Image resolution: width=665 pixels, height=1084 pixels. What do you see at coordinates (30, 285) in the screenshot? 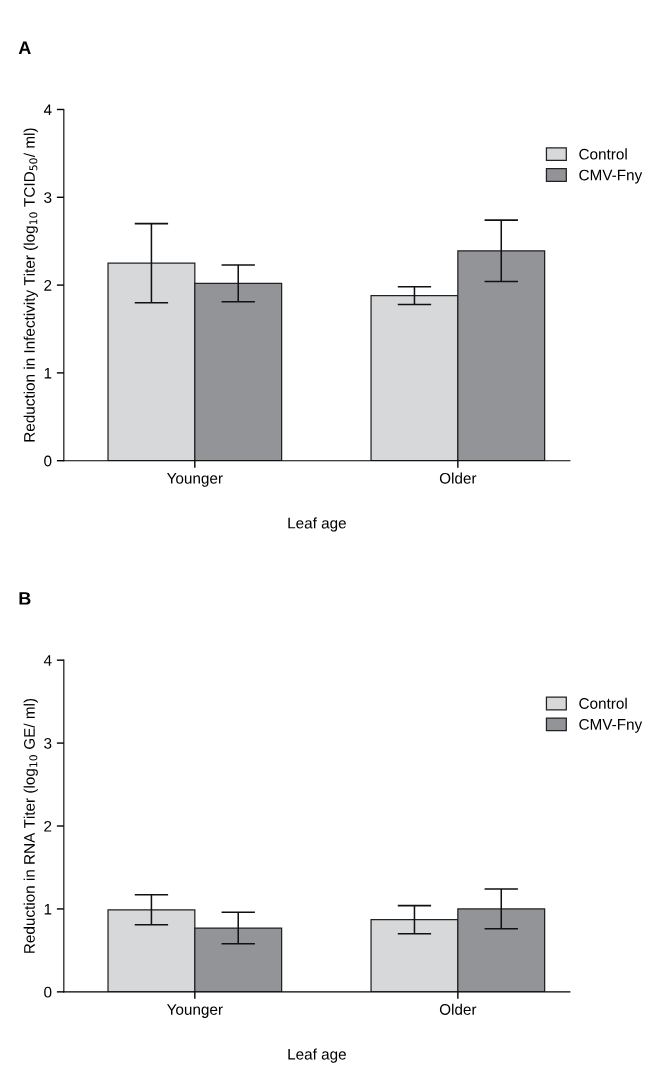
I see `y-axis-title: Reduction in Infectivity Titer (log$_{10}$ TCID$_{50}$/ ml)` at bounding box center [30, 285].